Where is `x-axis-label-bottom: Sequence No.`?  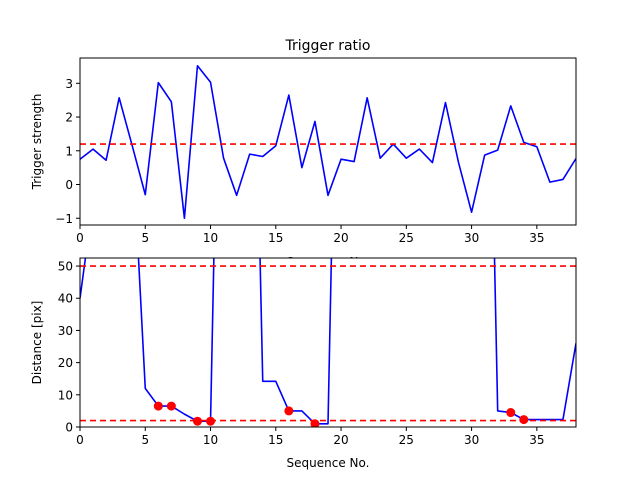
x-axis-label-bottom: Sequence No. is located at coordinates (328, 463).